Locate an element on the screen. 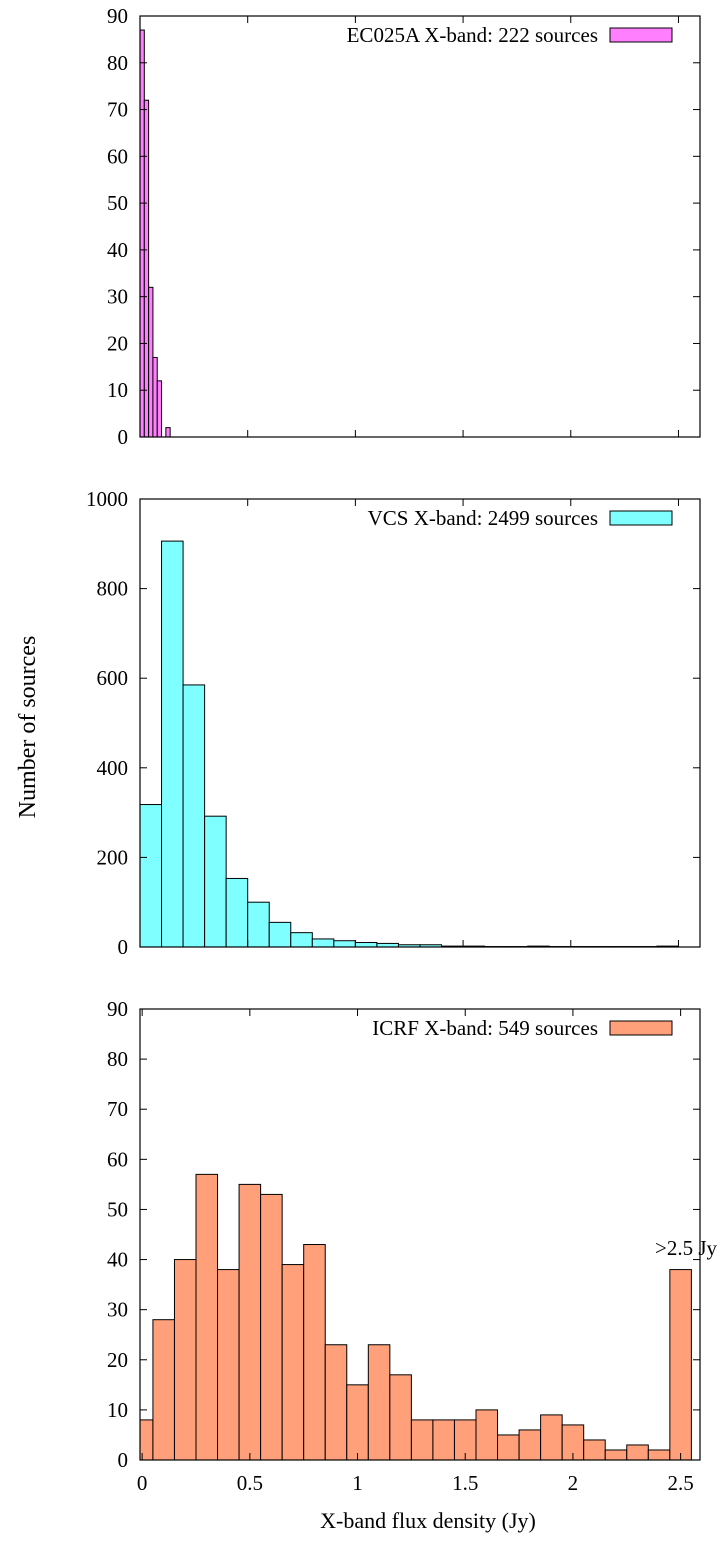 This screenshot has height=1544, width=727. y-tick-label: 1000 is located at coordinates (107, 499).